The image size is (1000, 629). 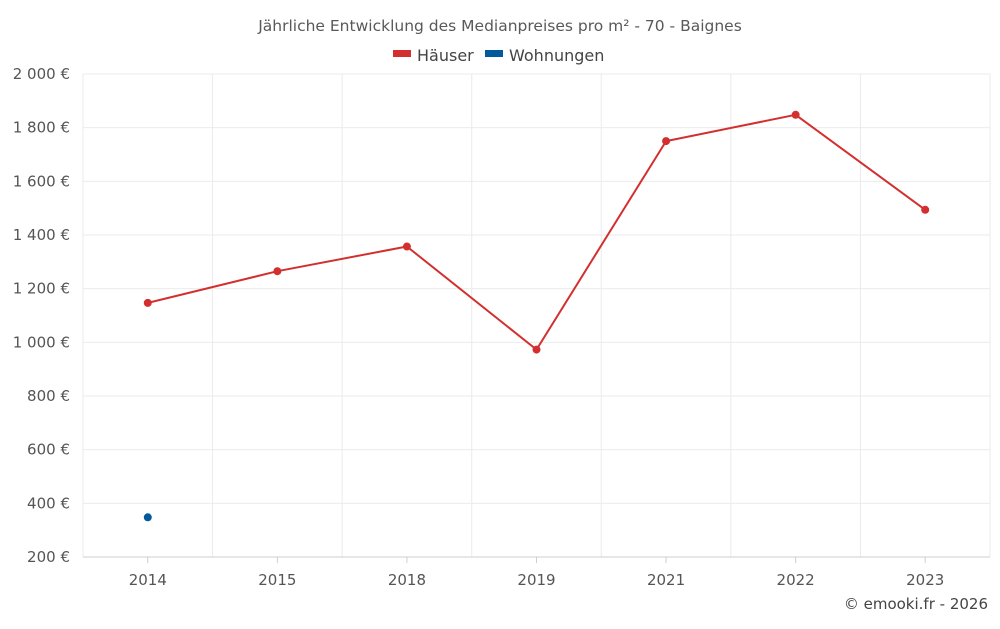 I want to click on y-tick-label: 600 €, so click(x=48, y=450).